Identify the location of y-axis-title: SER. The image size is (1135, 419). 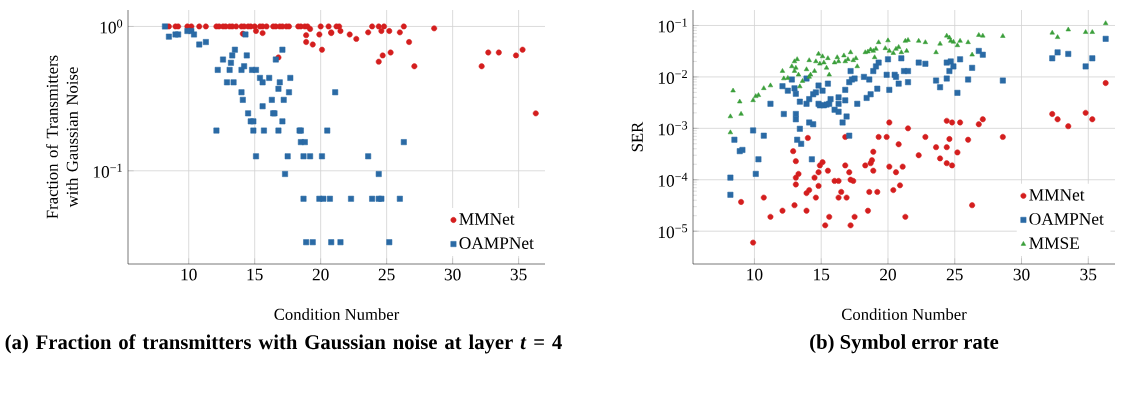
(637, 136).